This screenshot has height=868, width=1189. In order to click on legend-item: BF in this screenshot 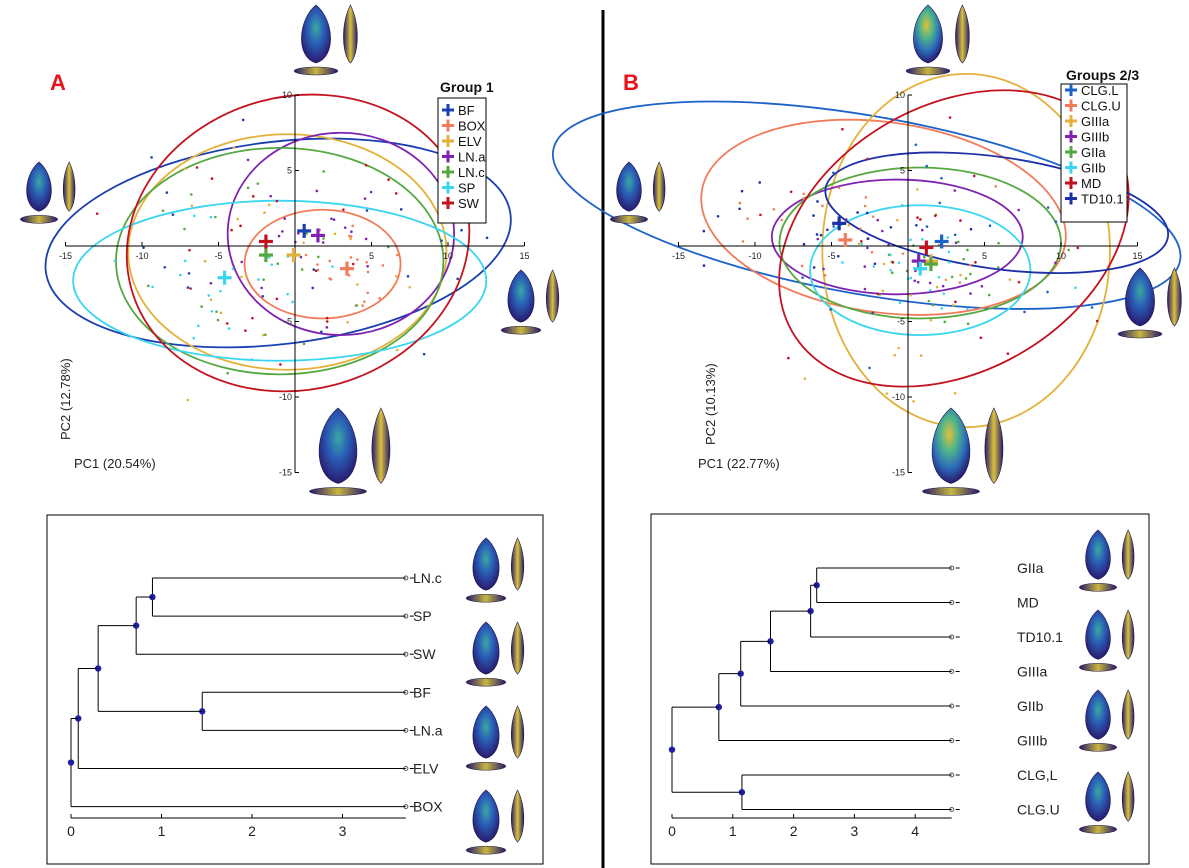, I will do `click(458, 110)`.